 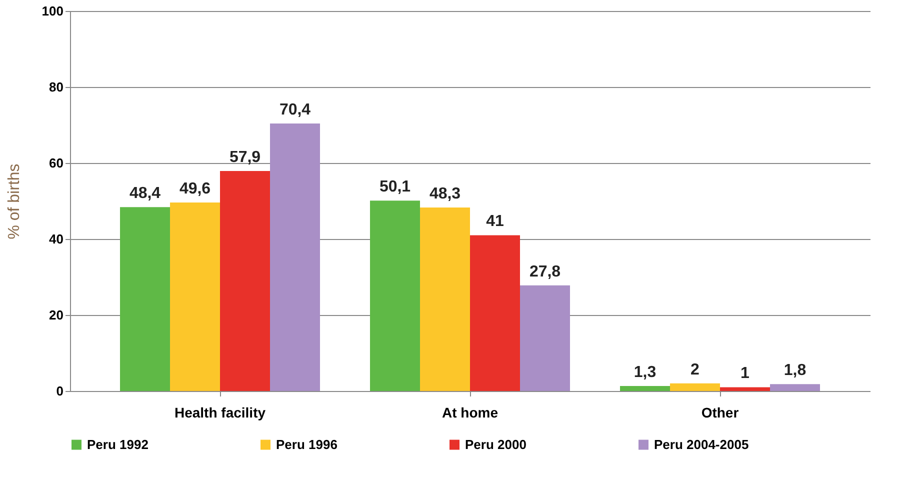 I want to click on data-label: 27,8, so click(x=545, y=271).